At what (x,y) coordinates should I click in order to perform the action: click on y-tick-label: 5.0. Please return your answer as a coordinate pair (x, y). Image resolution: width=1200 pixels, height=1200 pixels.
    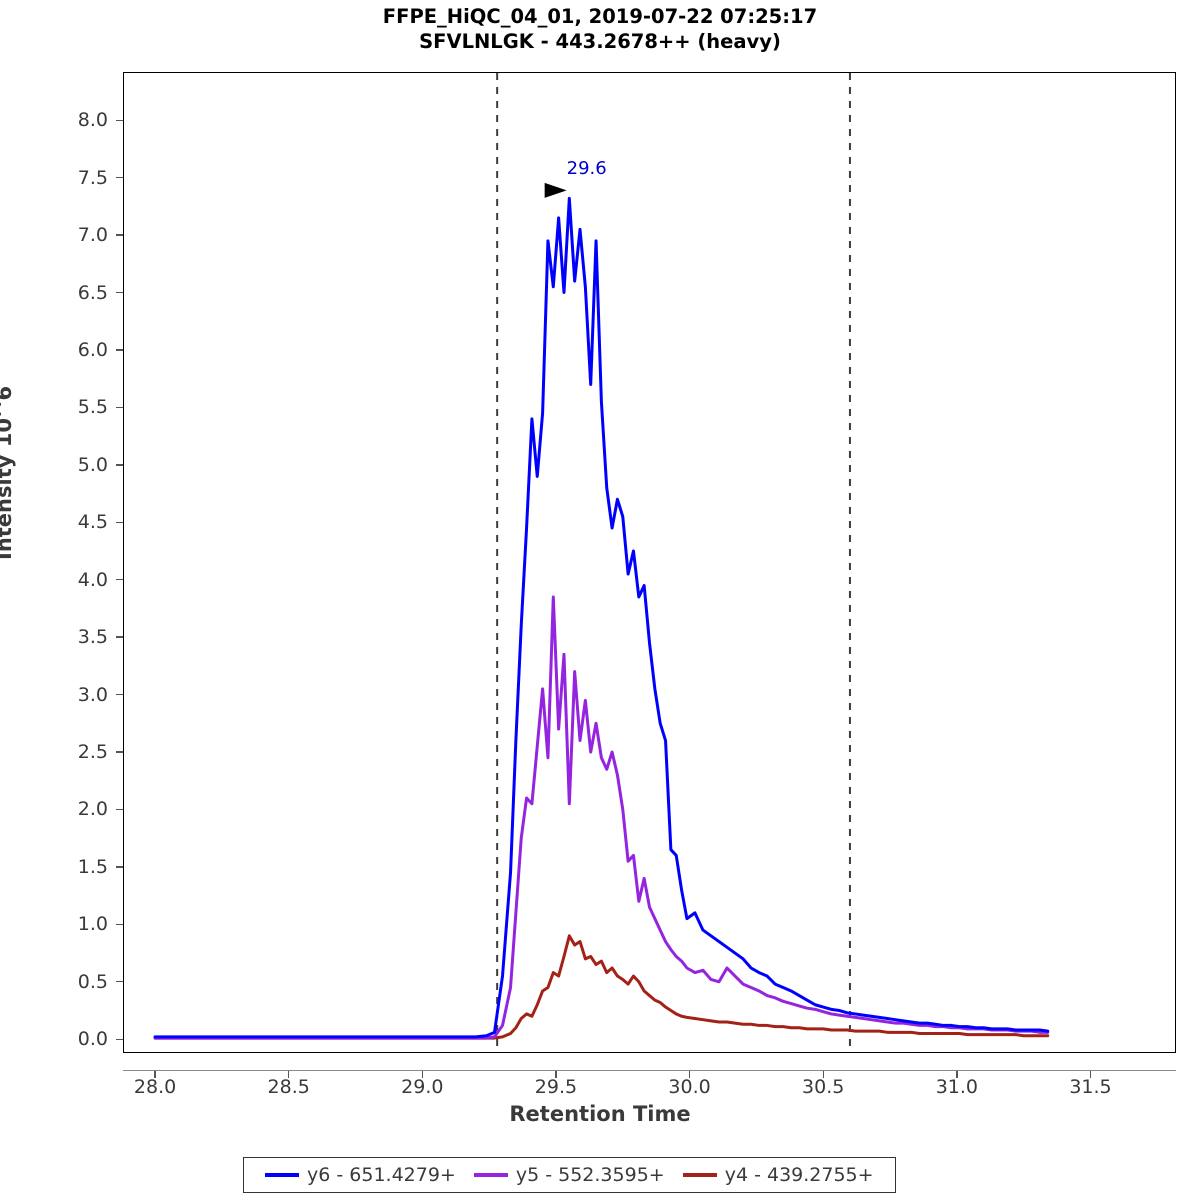
    Looking at the image, I should click on (92, 464).